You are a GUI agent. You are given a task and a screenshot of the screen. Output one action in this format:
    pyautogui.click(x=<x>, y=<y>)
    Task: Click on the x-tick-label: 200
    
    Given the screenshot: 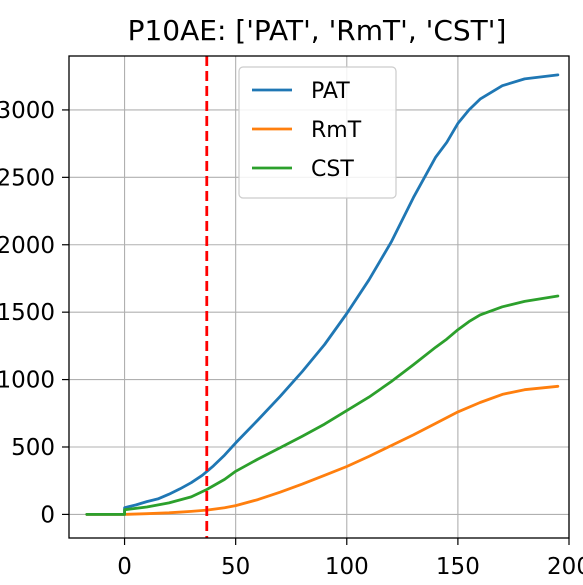 What is the action you would take?
    pyautogui.click(x=565, y=567)
    